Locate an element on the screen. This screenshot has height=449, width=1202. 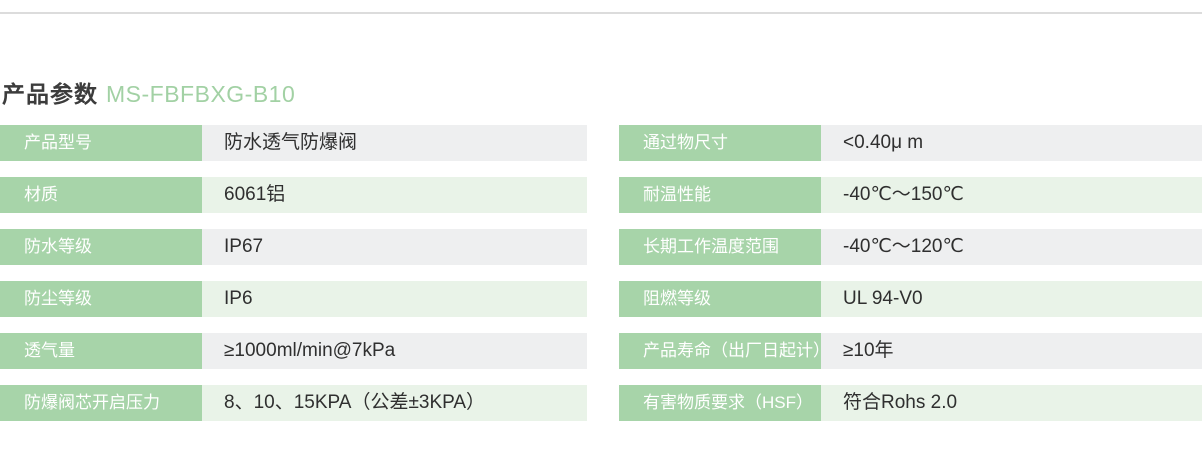
page-title: 产品参数 is located at coordinates (50, 94).